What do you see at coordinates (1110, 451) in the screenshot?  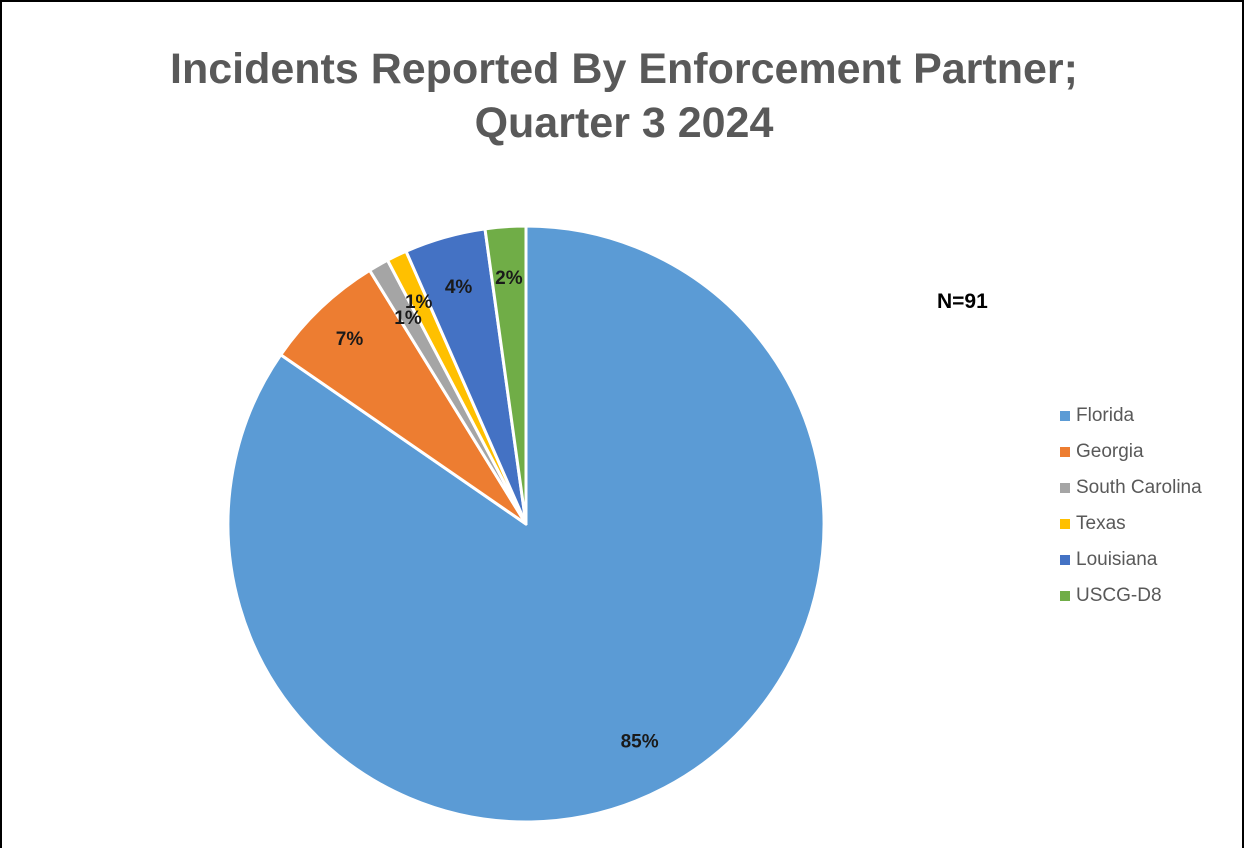 I see `legend-label: Georgia` at bounding box center [1110, 451].